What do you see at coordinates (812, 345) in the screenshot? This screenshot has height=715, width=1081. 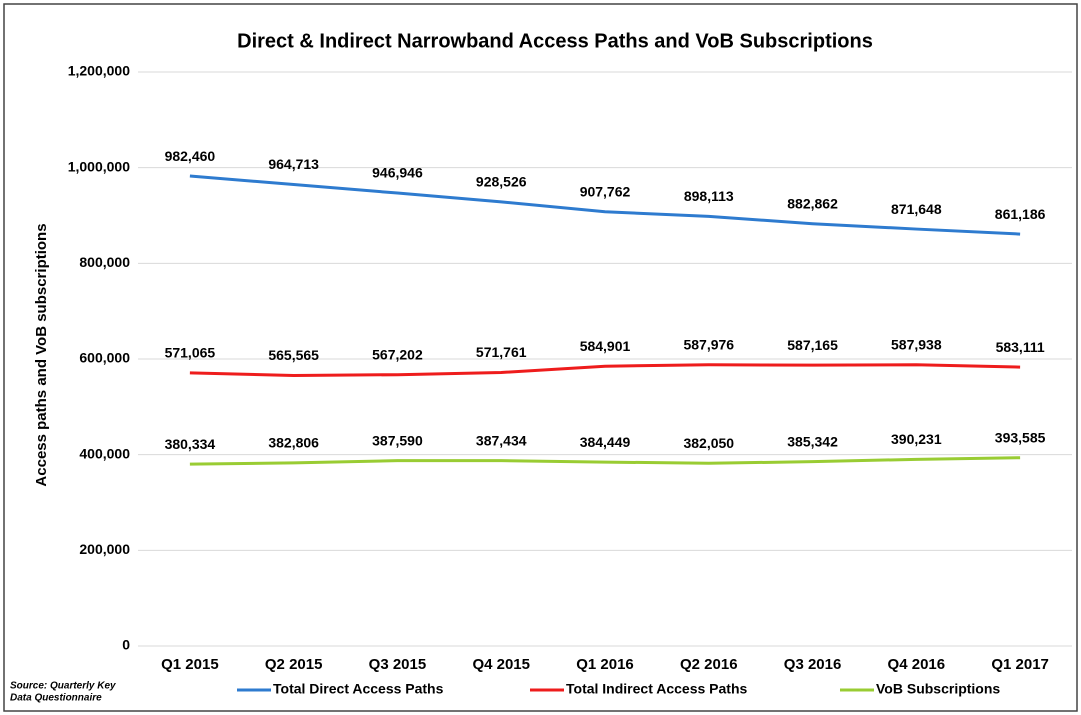 I see `data-label: 587,165` at bounding box center [812, 345].